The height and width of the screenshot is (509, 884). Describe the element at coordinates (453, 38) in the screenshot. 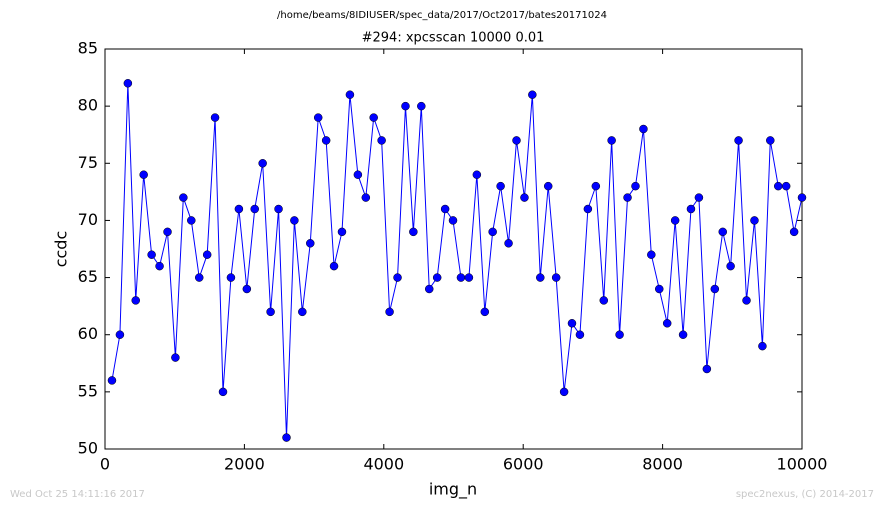

I see `chart-title: #294: xpcsscan 10000 0.01` at that location.